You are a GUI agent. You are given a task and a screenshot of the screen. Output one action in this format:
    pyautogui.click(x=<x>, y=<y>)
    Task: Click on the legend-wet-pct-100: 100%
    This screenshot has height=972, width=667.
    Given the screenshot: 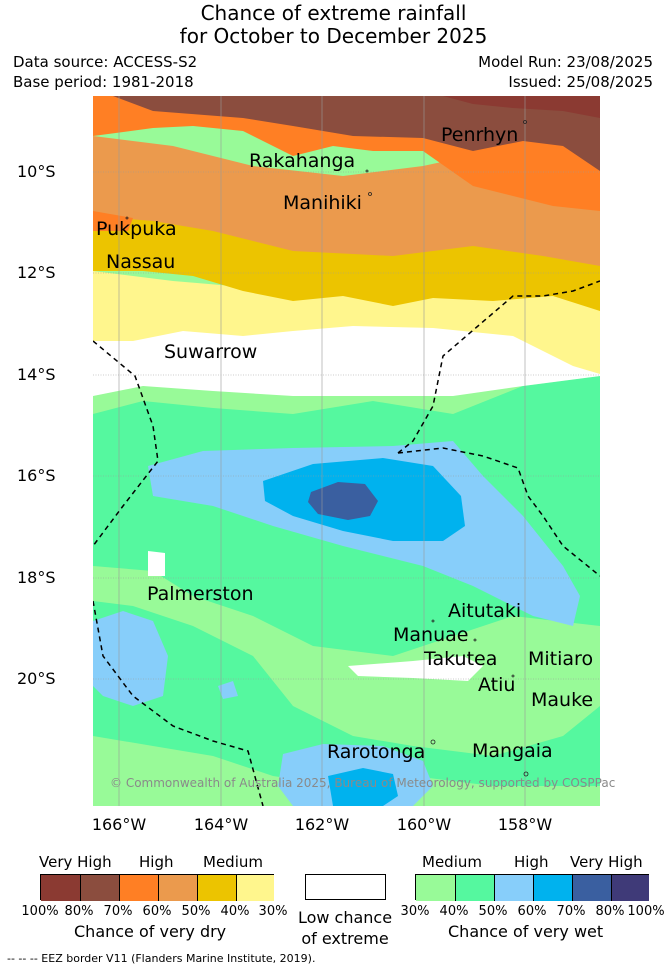 What is the action you would take?
    pyautogui.click(x=646, y=911)
    